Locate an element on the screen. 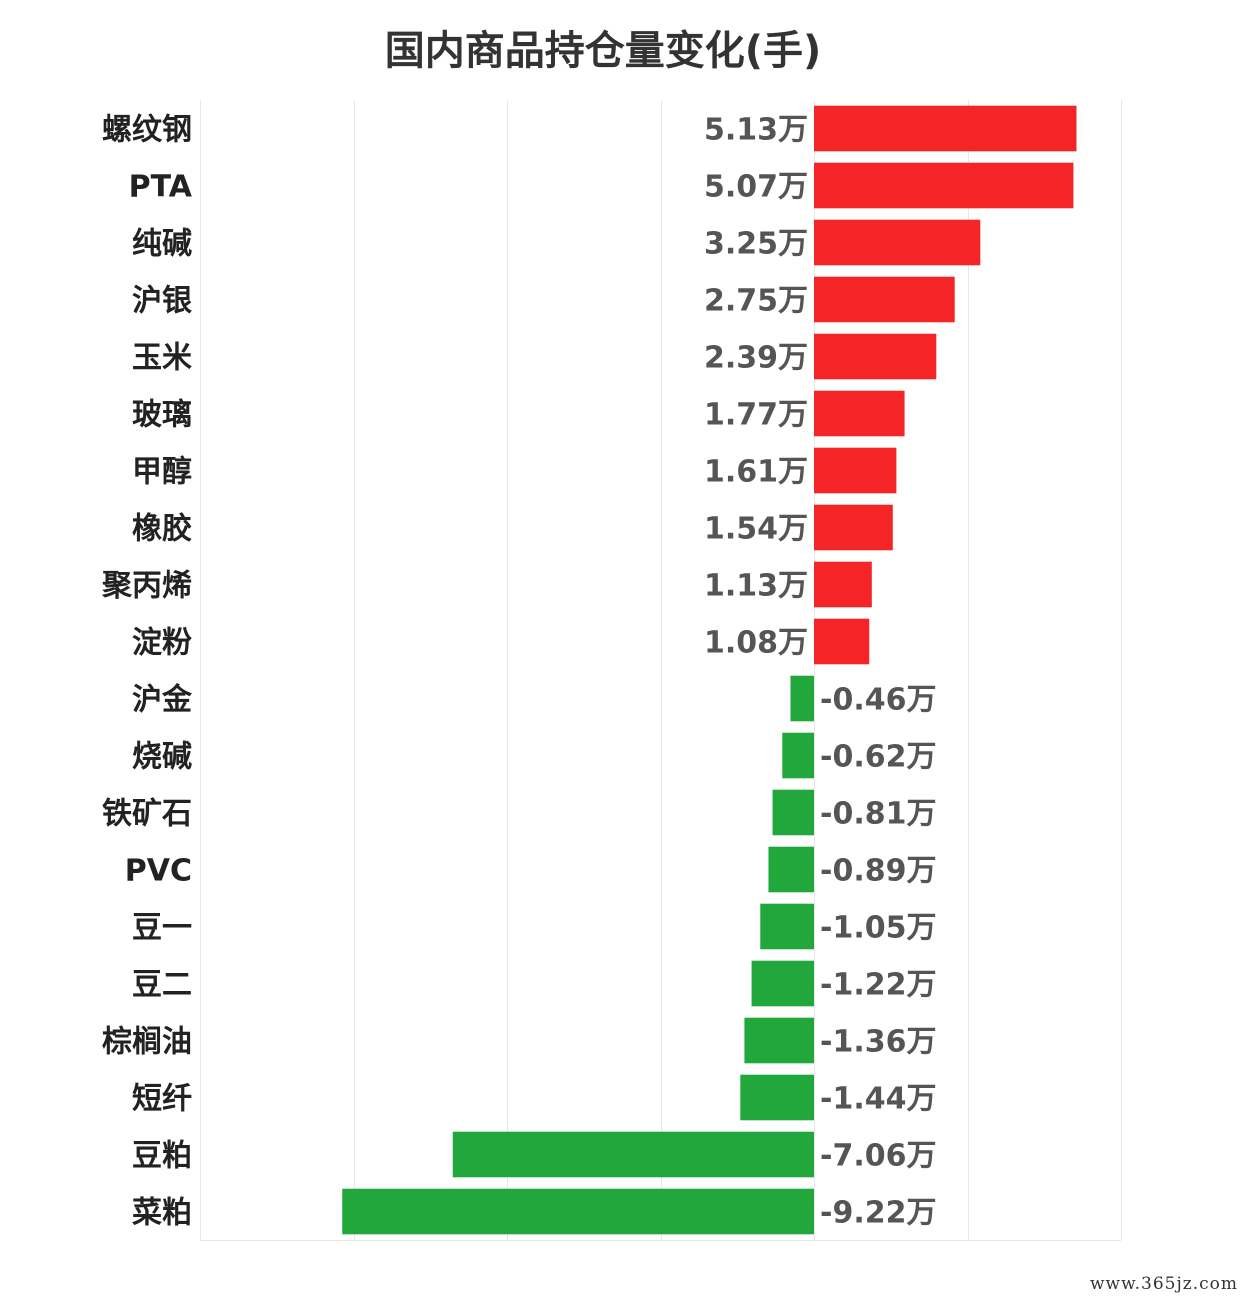 The image size is (1246, 1300). category-label: PTA is located at coordinates (161, 187).